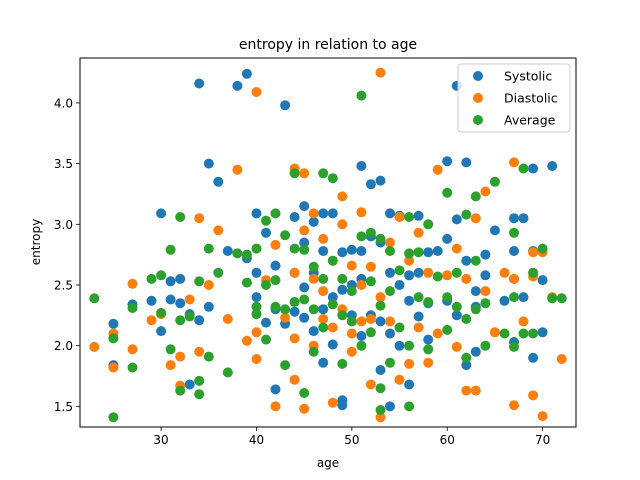 This screenshot has width=640, height=480. What do you see at coordinates (478, 76) in the screenshot?
I see `legend-marker-systolic` at bounding box center [478, 76].